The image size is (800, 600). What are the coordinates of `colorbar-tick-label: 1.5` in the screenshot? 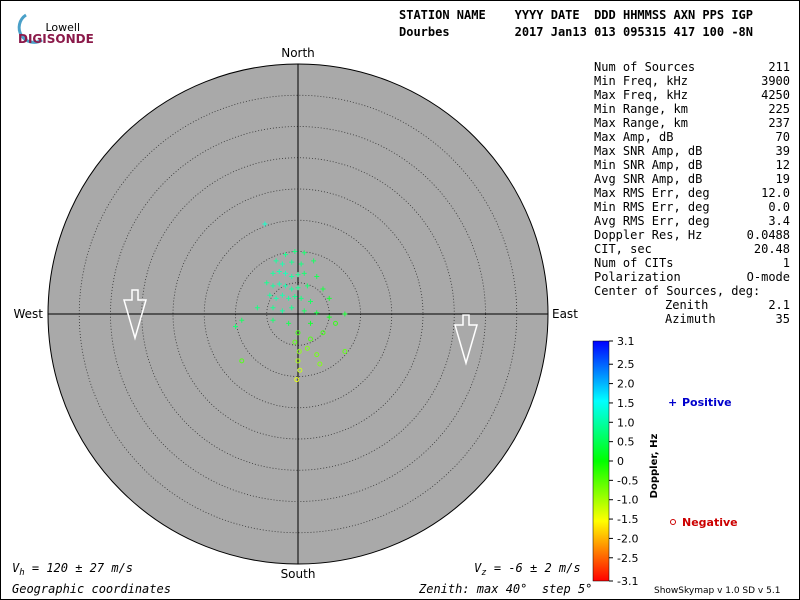 It's located at (626, 403).